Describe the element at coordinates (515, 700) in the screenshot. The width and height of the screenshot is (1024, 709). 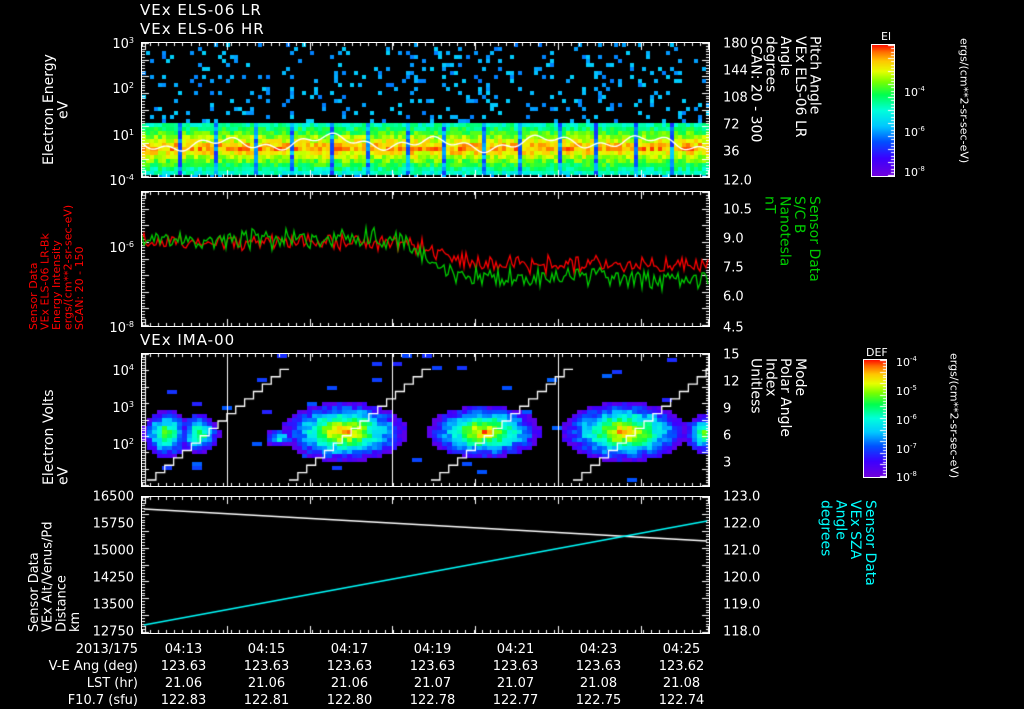
I see `table-cell: 122.77` at that location.